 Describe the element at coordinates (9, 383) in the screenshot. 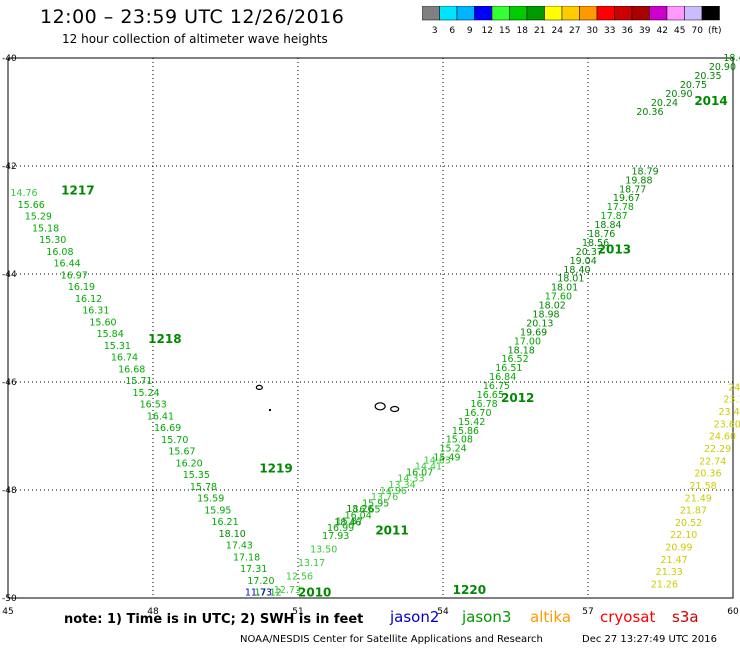

I see `y-tick-label: -46` at that location.